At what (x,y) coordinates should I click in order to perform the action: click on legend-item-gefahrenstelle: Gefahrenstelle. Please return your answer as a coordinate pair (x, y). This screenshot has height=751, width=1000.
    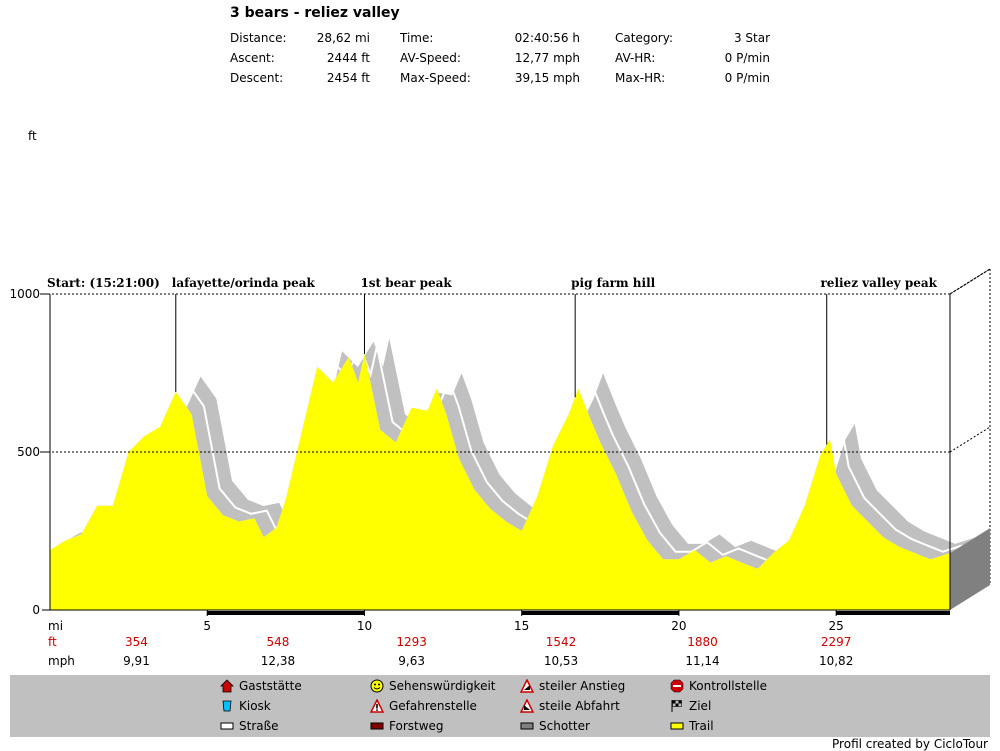
    Looking at the image, I should click on (423, 705).